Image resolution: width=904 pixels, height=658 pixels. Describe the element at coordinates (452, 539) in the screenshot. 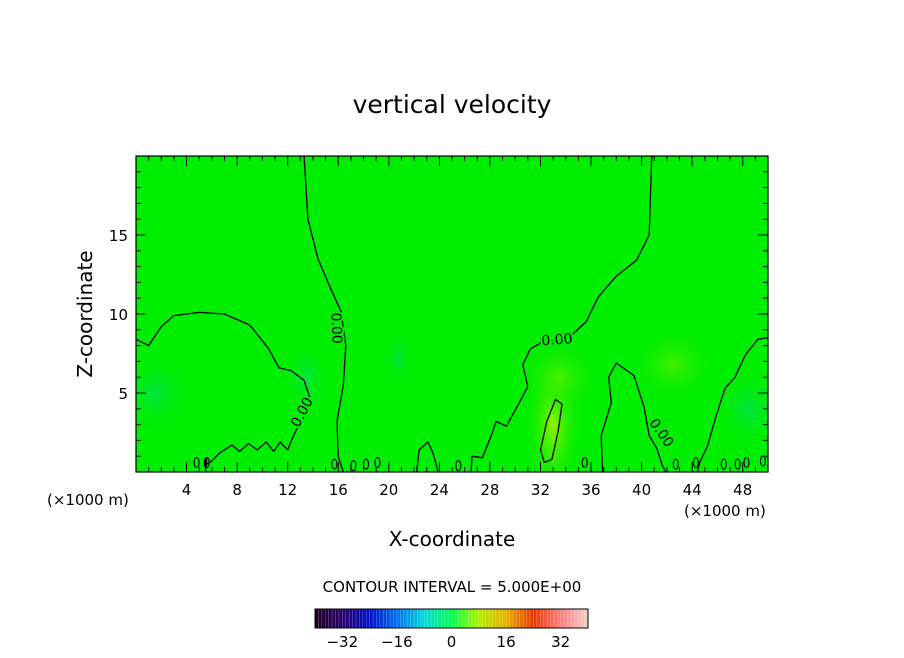

I see `x-axis-label: X-coordinate` at that location.